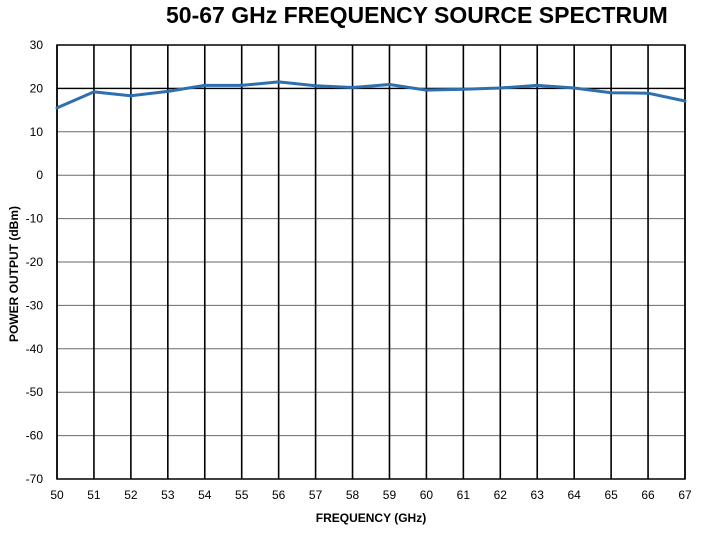 This screenshot has height=539, width=724. What do you see at coordinates (353, 495) in the screenshot?
I see `x-tick-label: 58` at bounding box center [353, 495].